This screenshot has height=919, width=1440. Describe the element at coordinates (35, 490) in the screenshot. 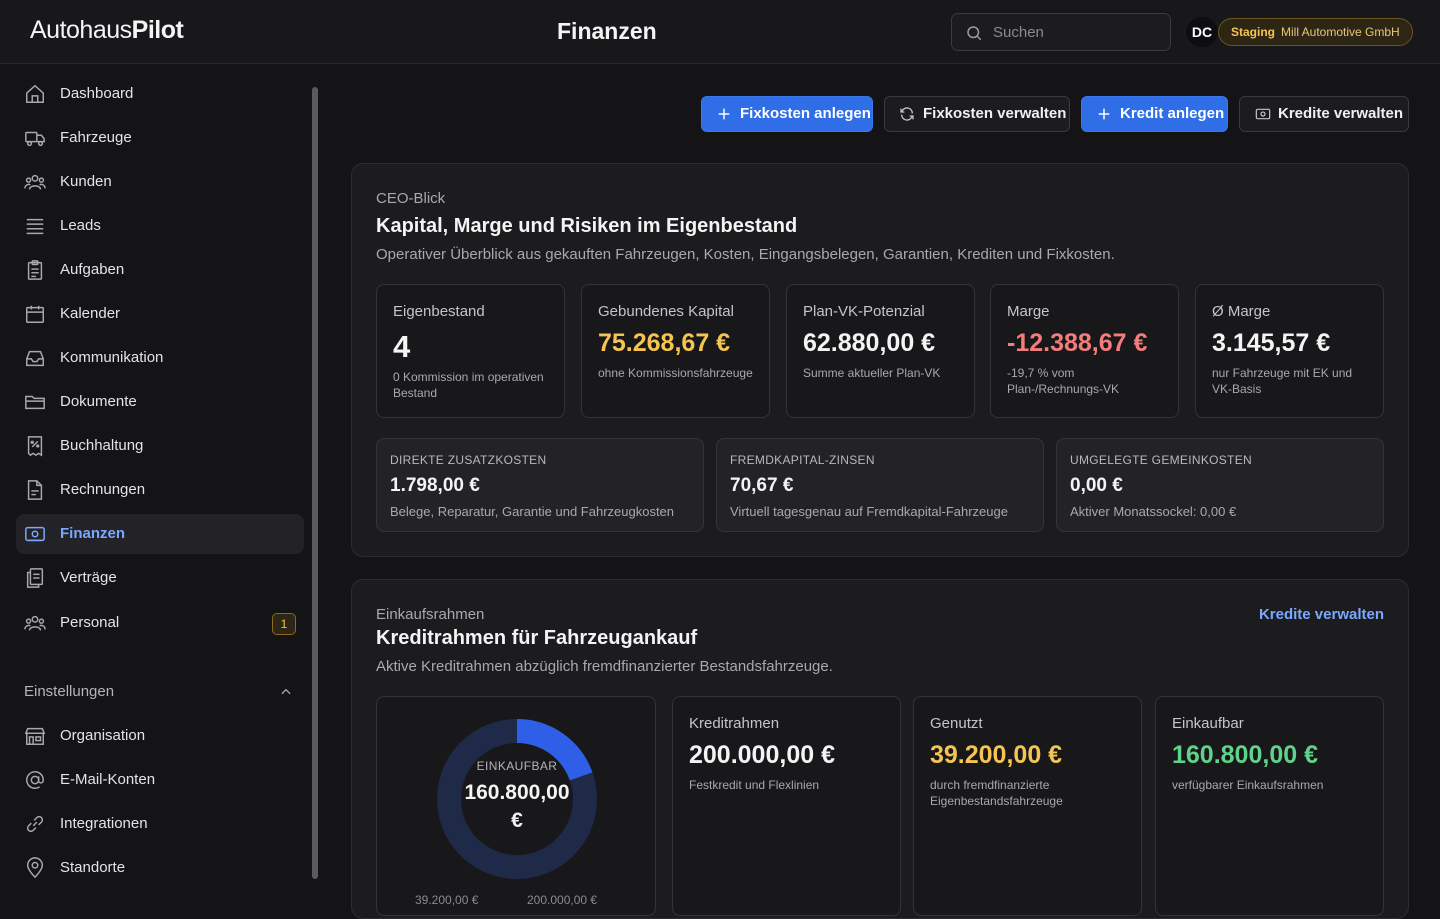

I see `file-icon` at that location.